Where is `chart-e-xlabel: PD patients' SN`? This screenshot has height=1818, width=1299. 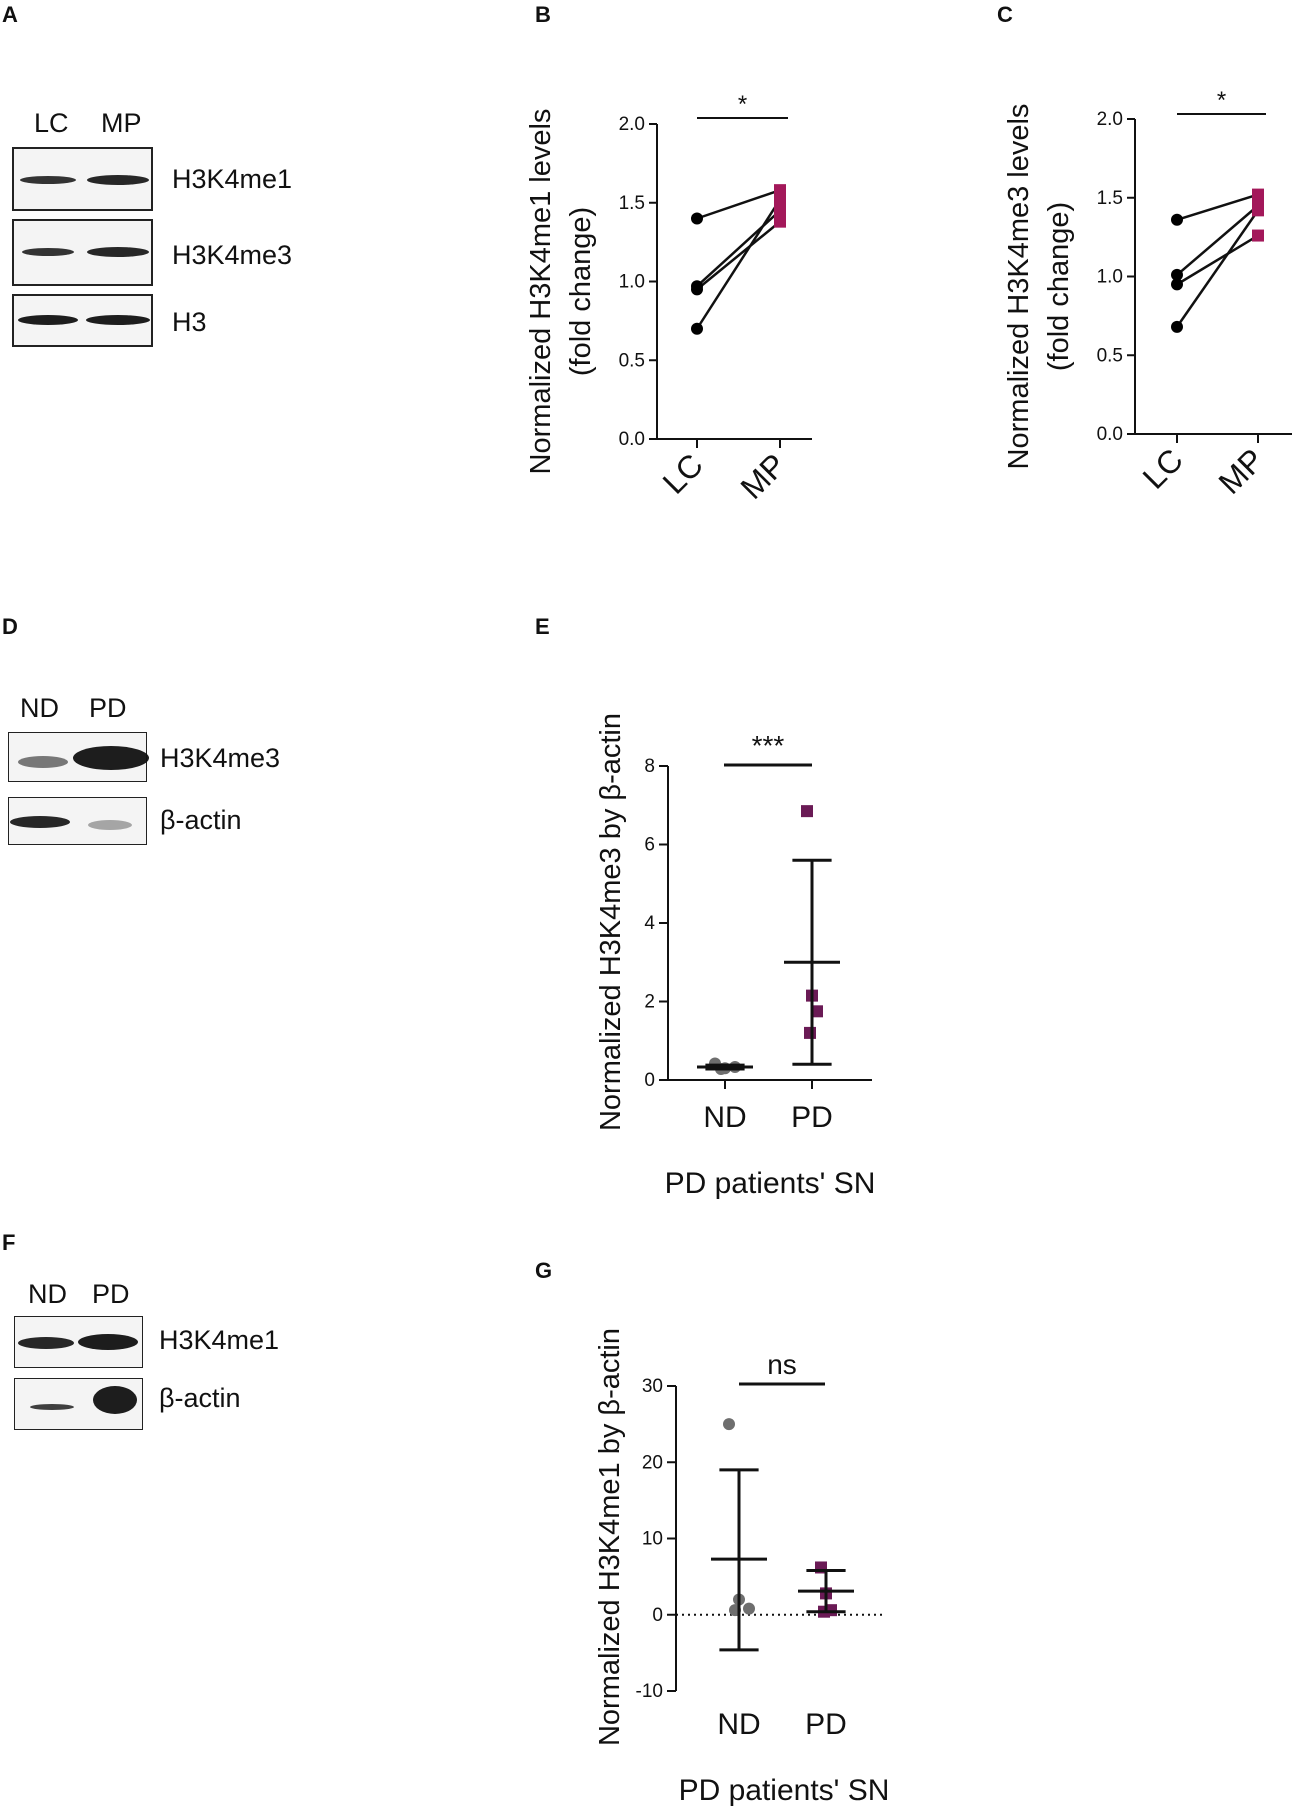
chart-e-xlabel: PD patients' SN is located at coordinates (770, 1183).